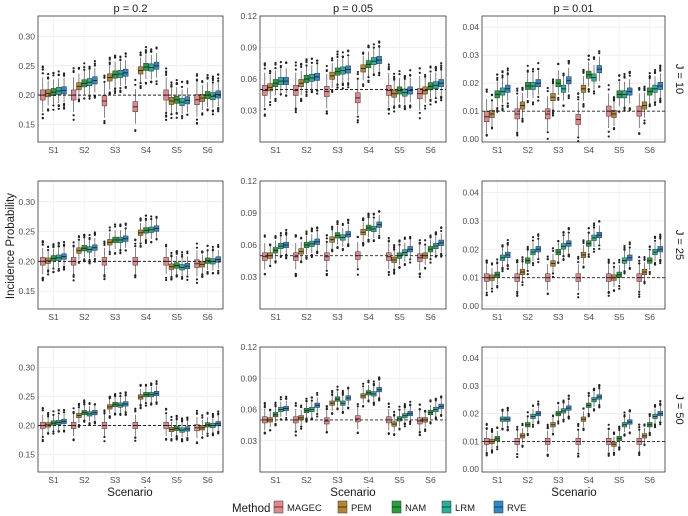  Describe the element at coordinates (361, 508) in the screenshot. I see `legend-label: PEM` at that location.